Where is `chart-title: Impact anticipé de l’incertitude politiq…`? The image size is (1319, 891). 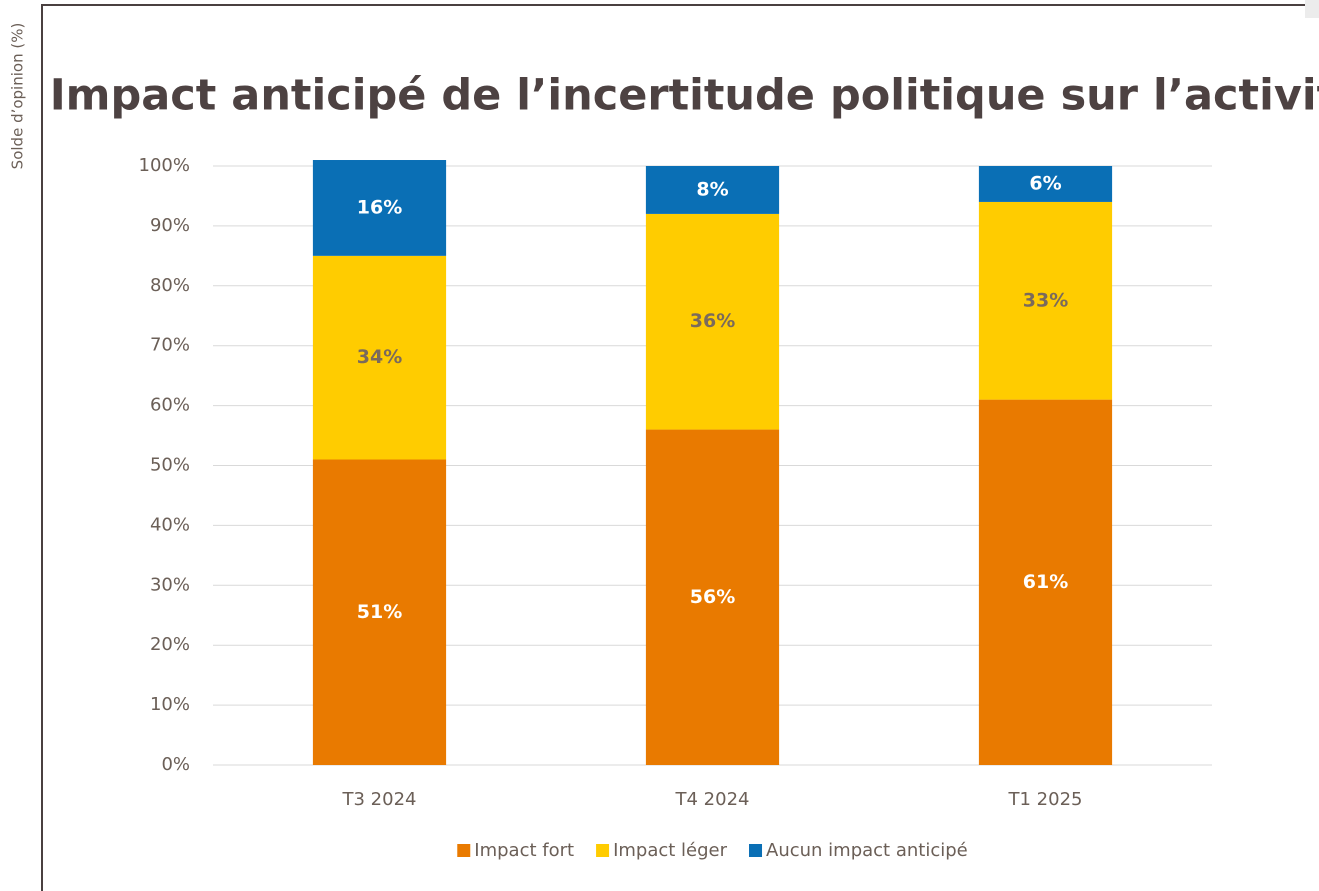 chart-title: Impact anticipé de l’incertitude politiq… is located at coordinates (684, 96).